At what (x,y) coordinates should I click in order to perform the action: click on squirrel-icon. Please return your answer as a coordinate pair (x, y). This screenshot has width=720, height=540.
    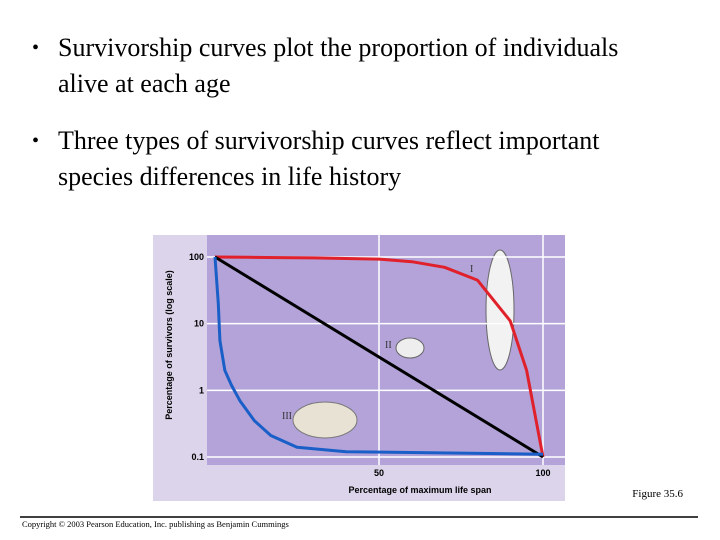
    Looking at the image, I should click on (410, 348).